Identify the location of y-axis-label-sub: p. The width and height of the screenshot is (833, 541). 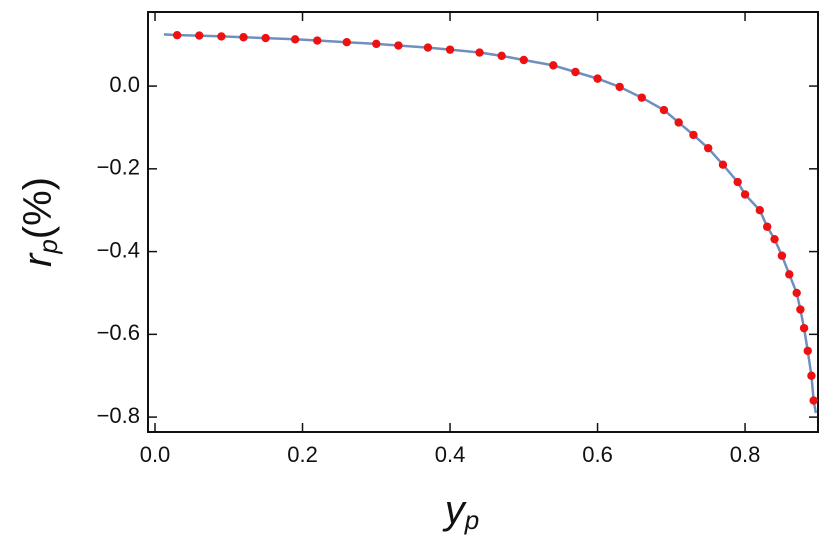
(48, 246).